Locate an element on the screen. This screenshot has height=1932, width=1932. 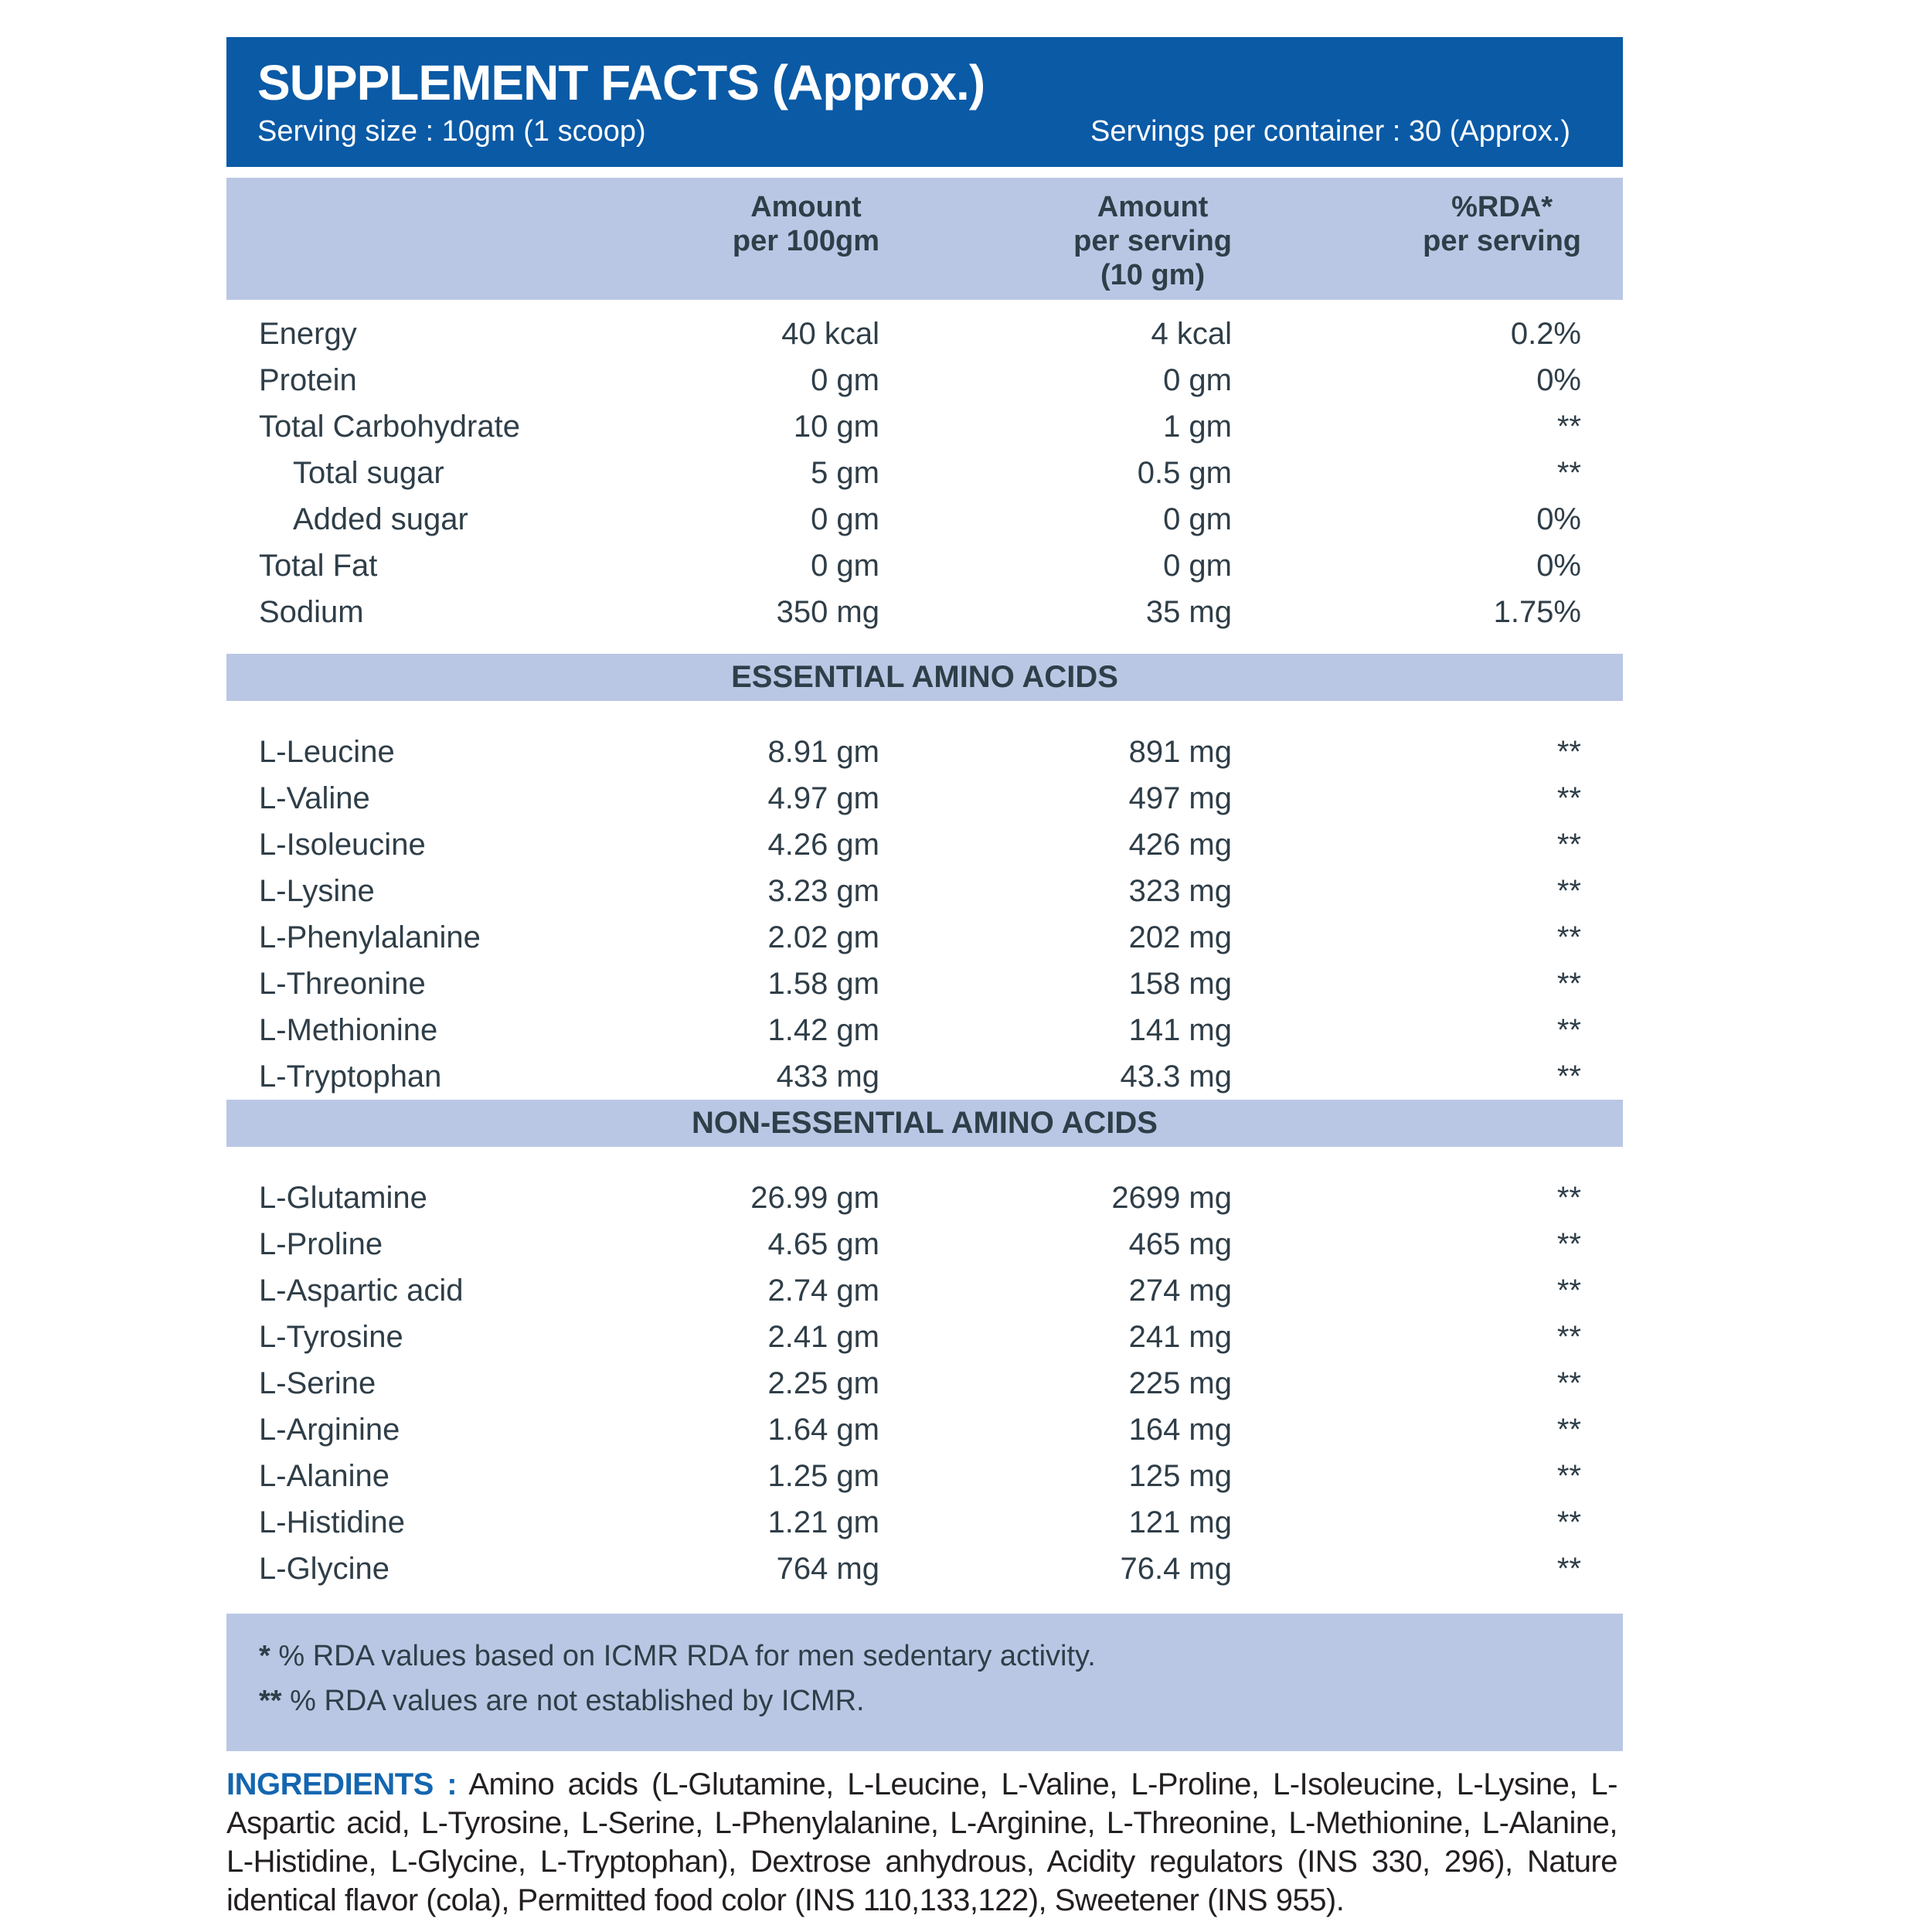
amount-per-serving-value: 274 mg is located at coordinates (1180, 1291).